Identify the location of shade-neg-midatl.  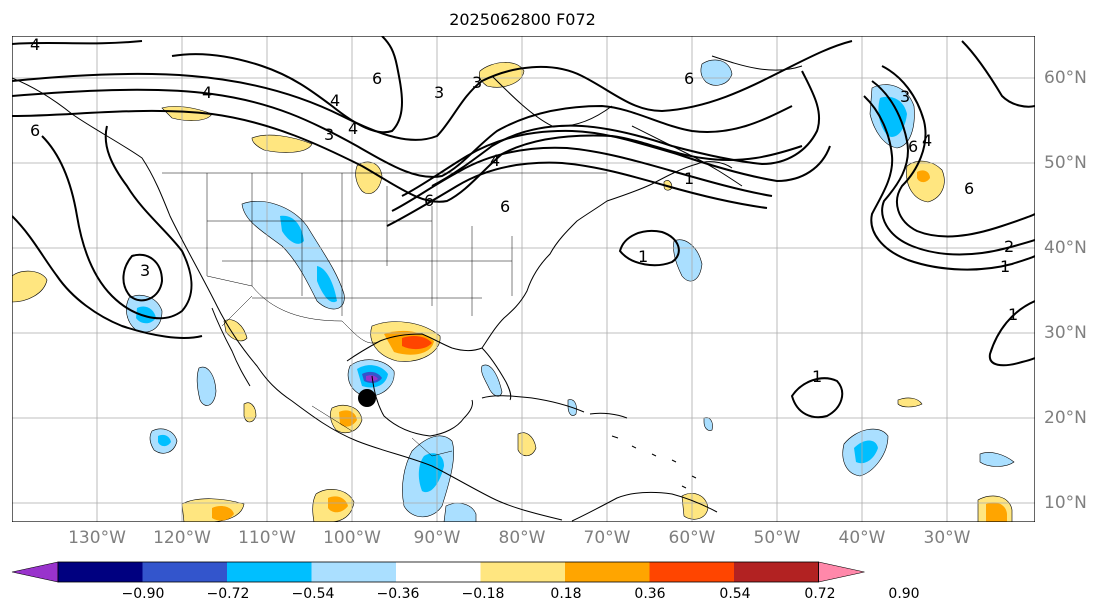
(688, 260).